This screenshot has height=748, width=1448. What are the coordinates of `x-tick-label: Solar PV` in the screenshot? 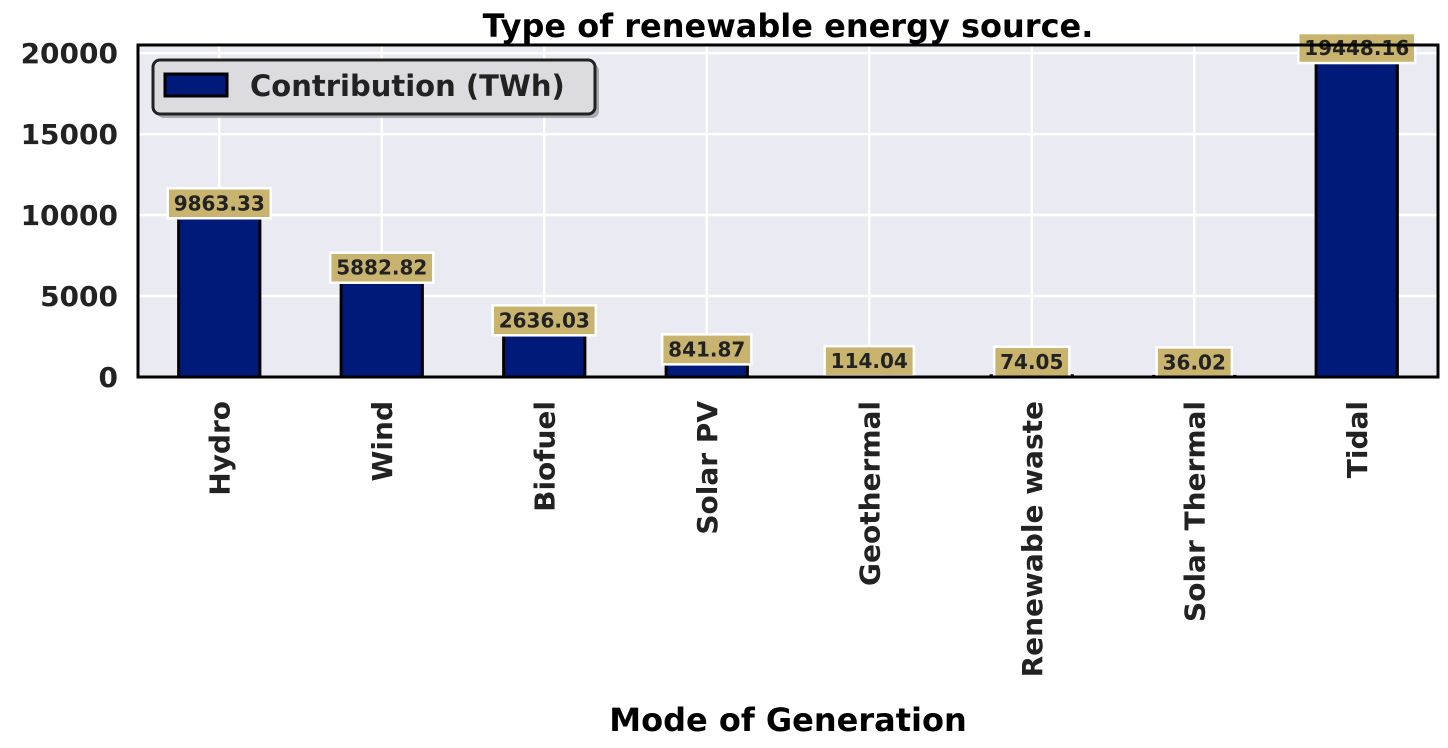 It's located at (707, 468).